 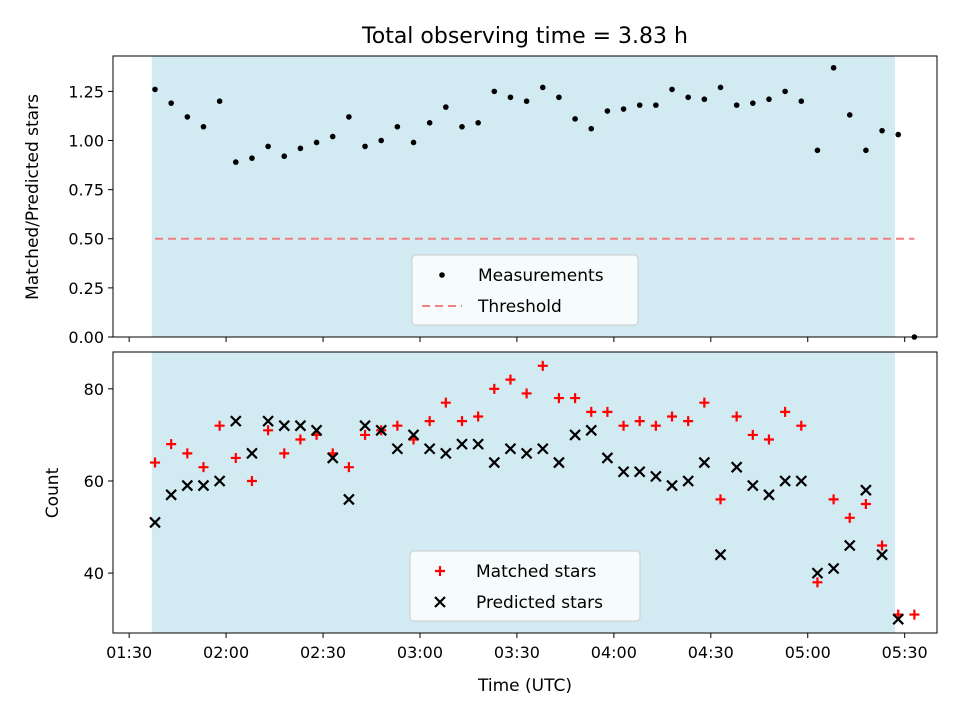 What do you see at coordinates (94, 573) in the screenshot?
I see `y-tick-label: 40` at bounding box center [94, 573].